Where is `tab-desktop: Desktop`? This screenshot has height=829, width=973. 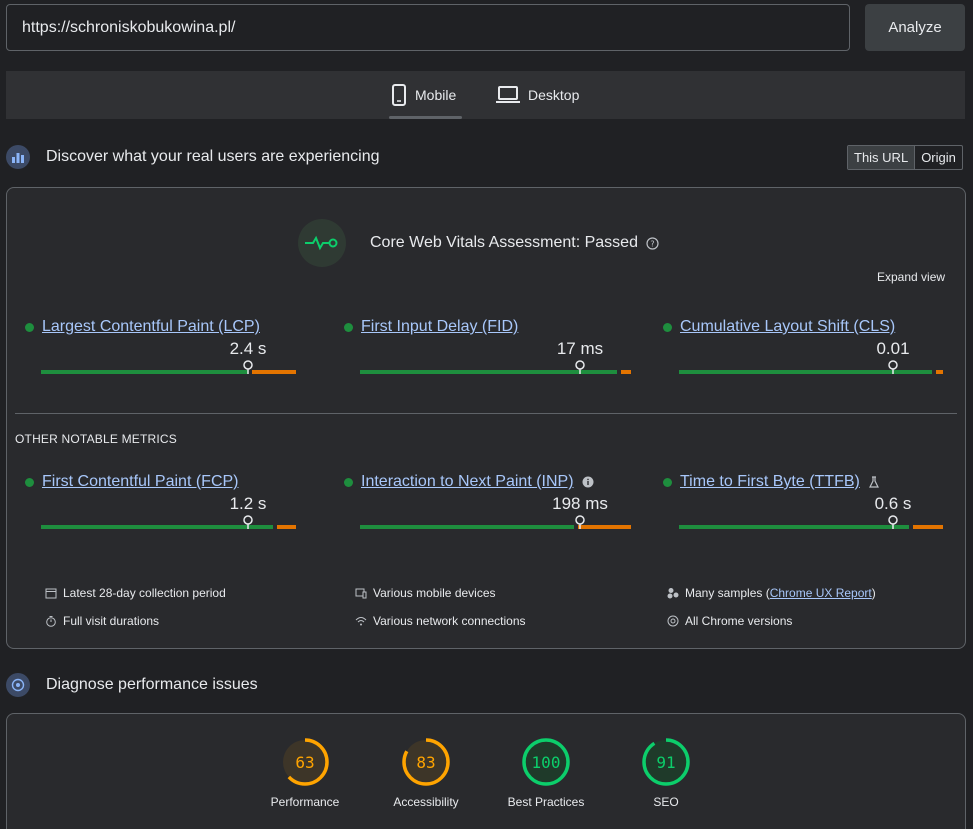
tab-desktop: Desktop is located at coordinates (537, 95).